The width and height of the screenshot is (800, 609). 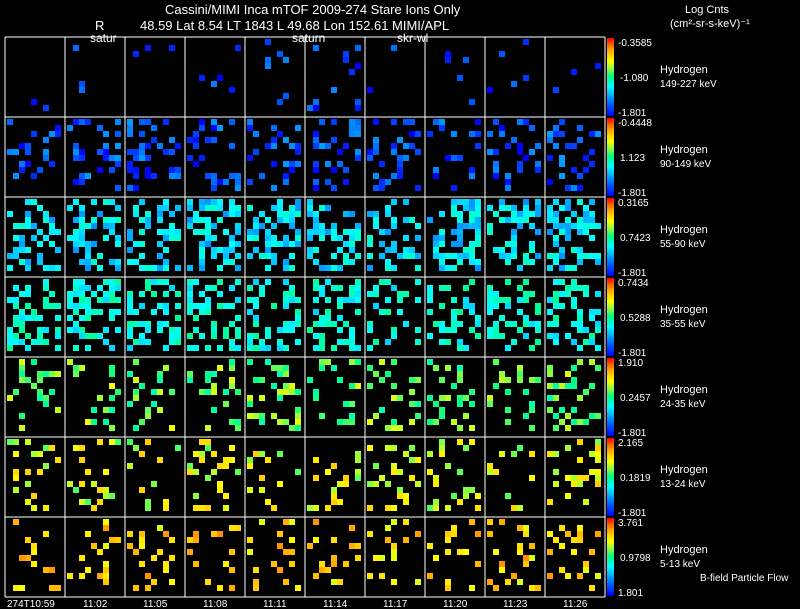 I want to click on colorbar-max-label: 0.3165, so click(x=633, y=203).